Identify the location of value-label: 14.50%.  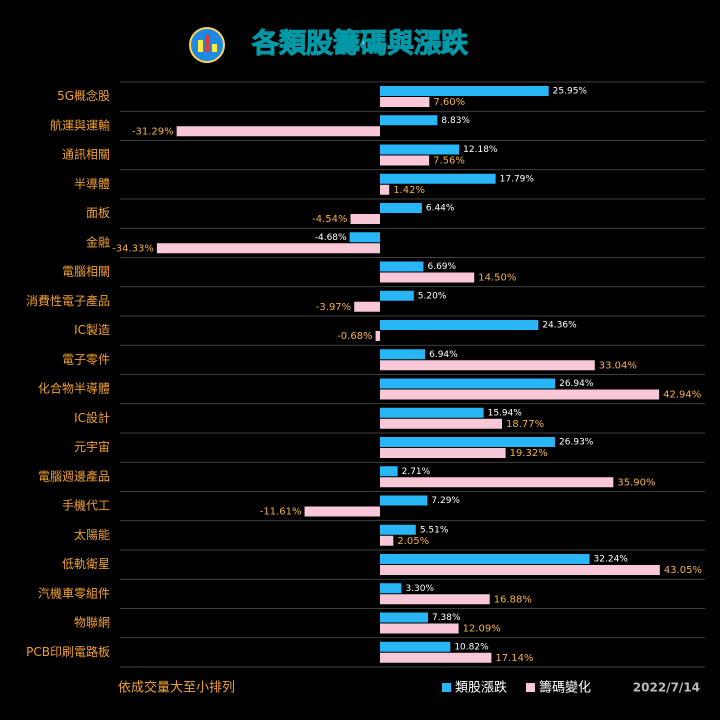
(497, 278).